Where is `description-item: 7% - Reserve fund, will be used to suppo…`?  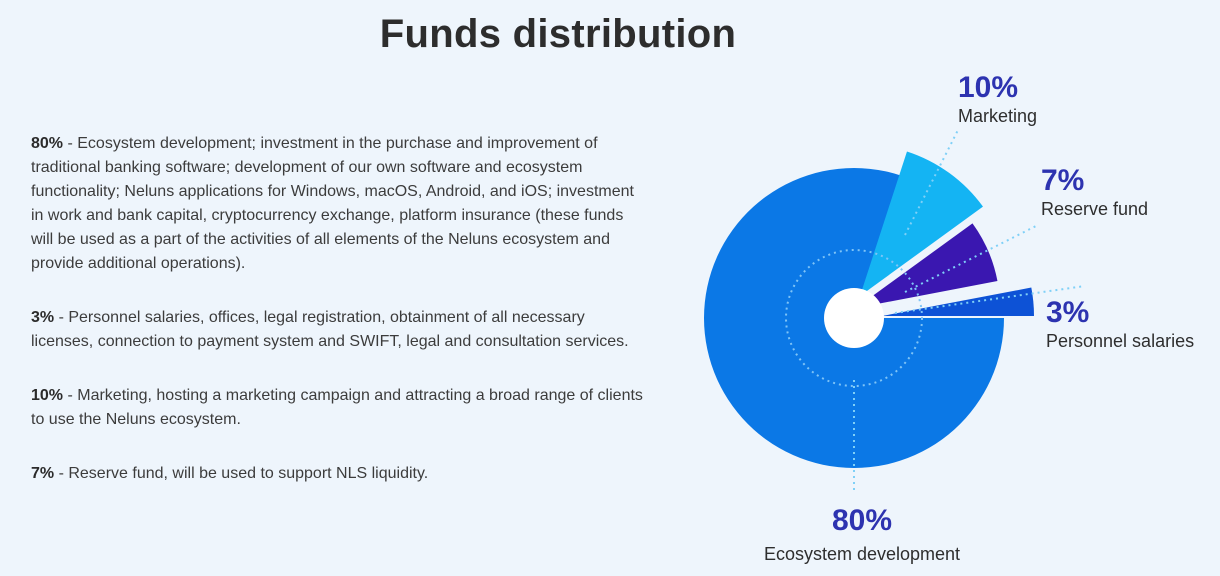 description-item: 7% - Reserve fund, will be used to suppo… is located at coordinates (337, 474).